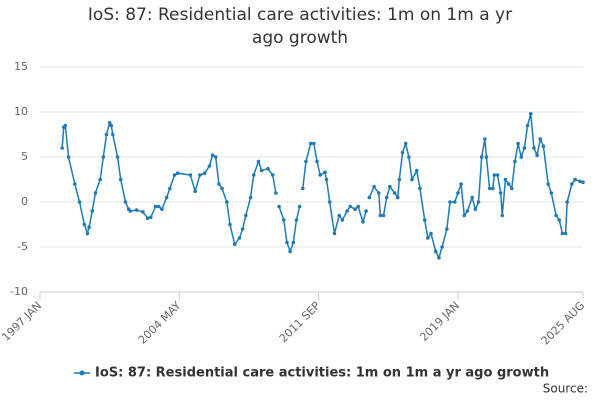 Image resolution: width=600 pixels, height=400 pixels. What do you see at coordinates (22, 246) in the screenshot?
I see `y-tick-label: -5` at bounding box center [22, 246].